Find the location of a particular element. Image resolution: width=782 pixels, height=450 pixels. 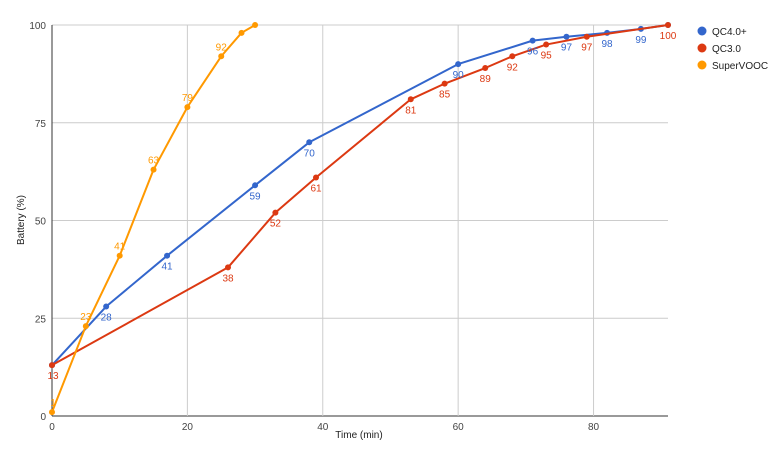

legend-label: SuperVOOC is located at coordinates (740, 66).